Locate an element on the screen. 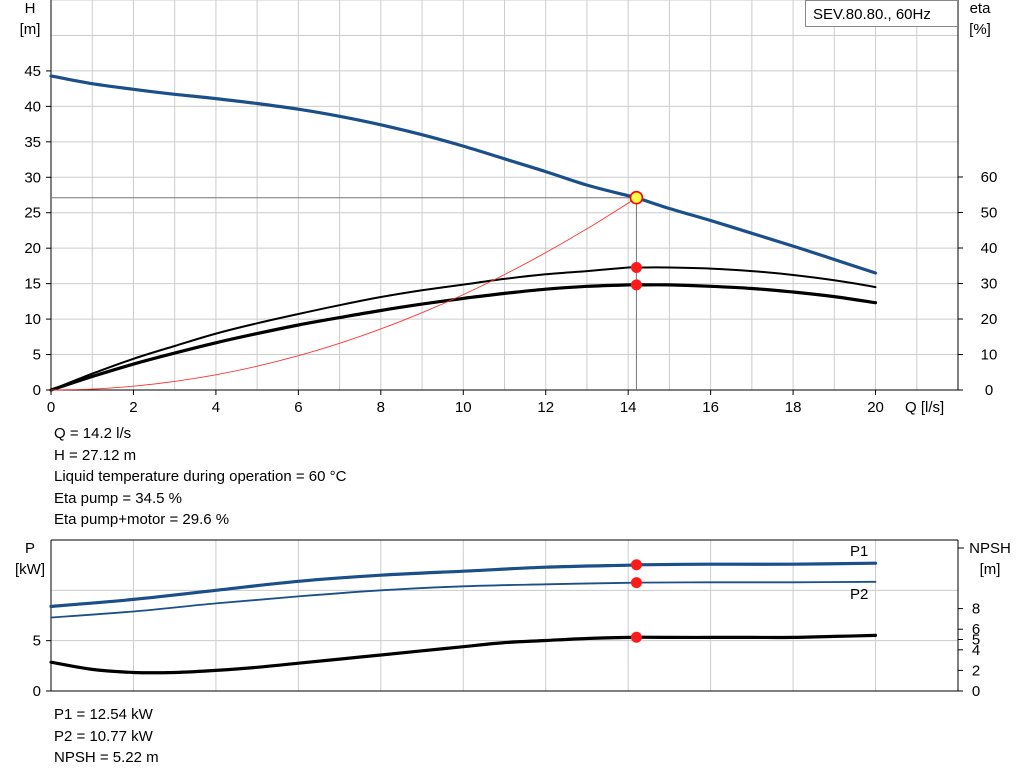  series-npsh-curve is located at coordinates (463, 654).